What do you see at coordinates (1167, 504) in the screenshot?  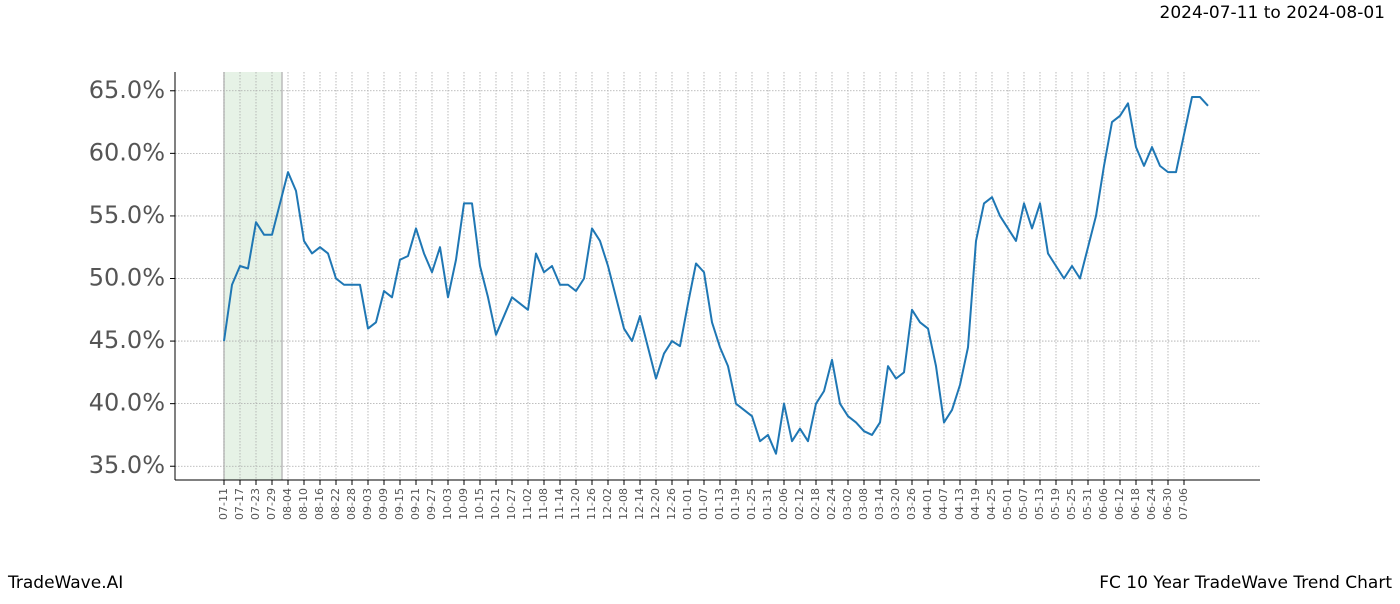 I see `x-tick-label: 06-30` at bounding box center [1167, 504].